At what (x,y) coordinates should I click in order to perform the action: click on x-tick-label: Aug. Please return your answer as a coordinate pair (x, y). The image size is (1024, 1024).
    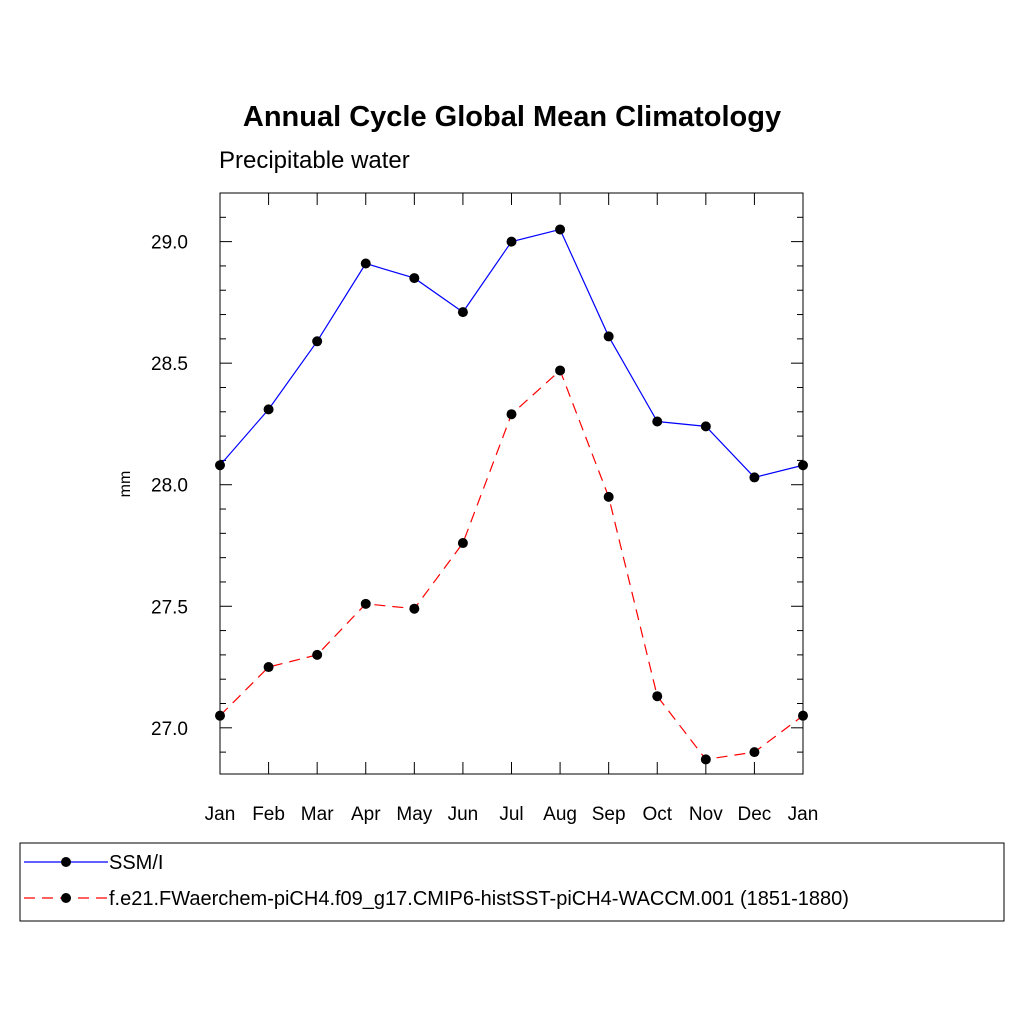
    Looking at the image, I should click on (560, 814).